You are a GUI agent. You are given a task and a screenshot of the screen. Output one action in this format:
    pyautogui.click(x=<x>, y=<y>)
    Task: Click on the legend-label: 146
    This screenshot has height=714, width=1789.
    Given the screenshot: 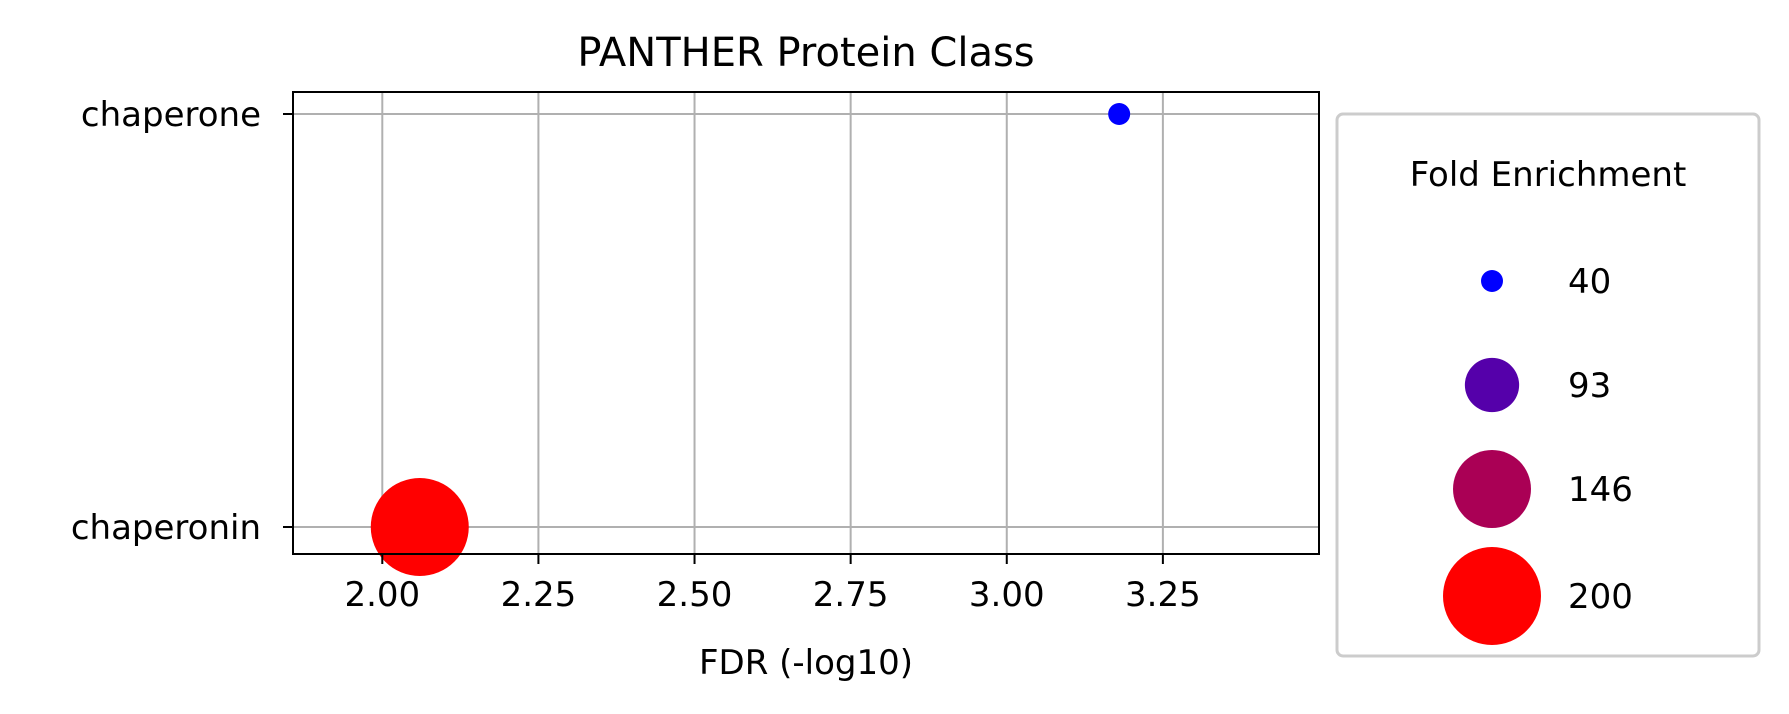 What is the action you would take?
    pyautogui.click(x=1600, y=490)
    